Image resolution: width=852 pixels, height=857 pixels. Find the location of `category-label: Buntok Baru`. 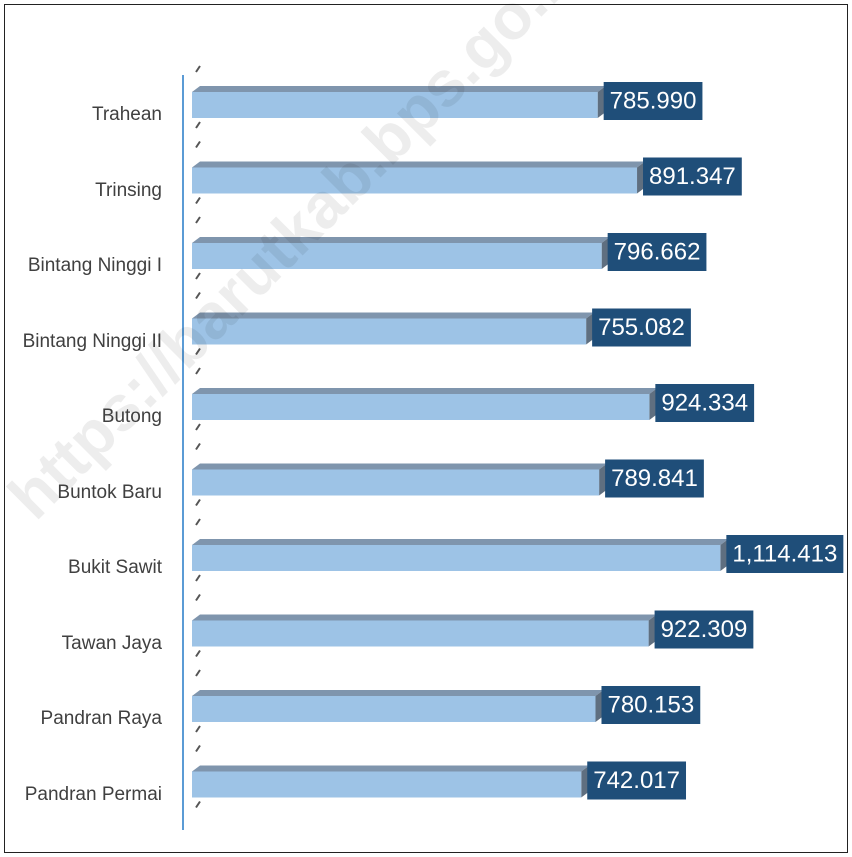

category-label: Buntok Baru is located at coordinates (109, 492).